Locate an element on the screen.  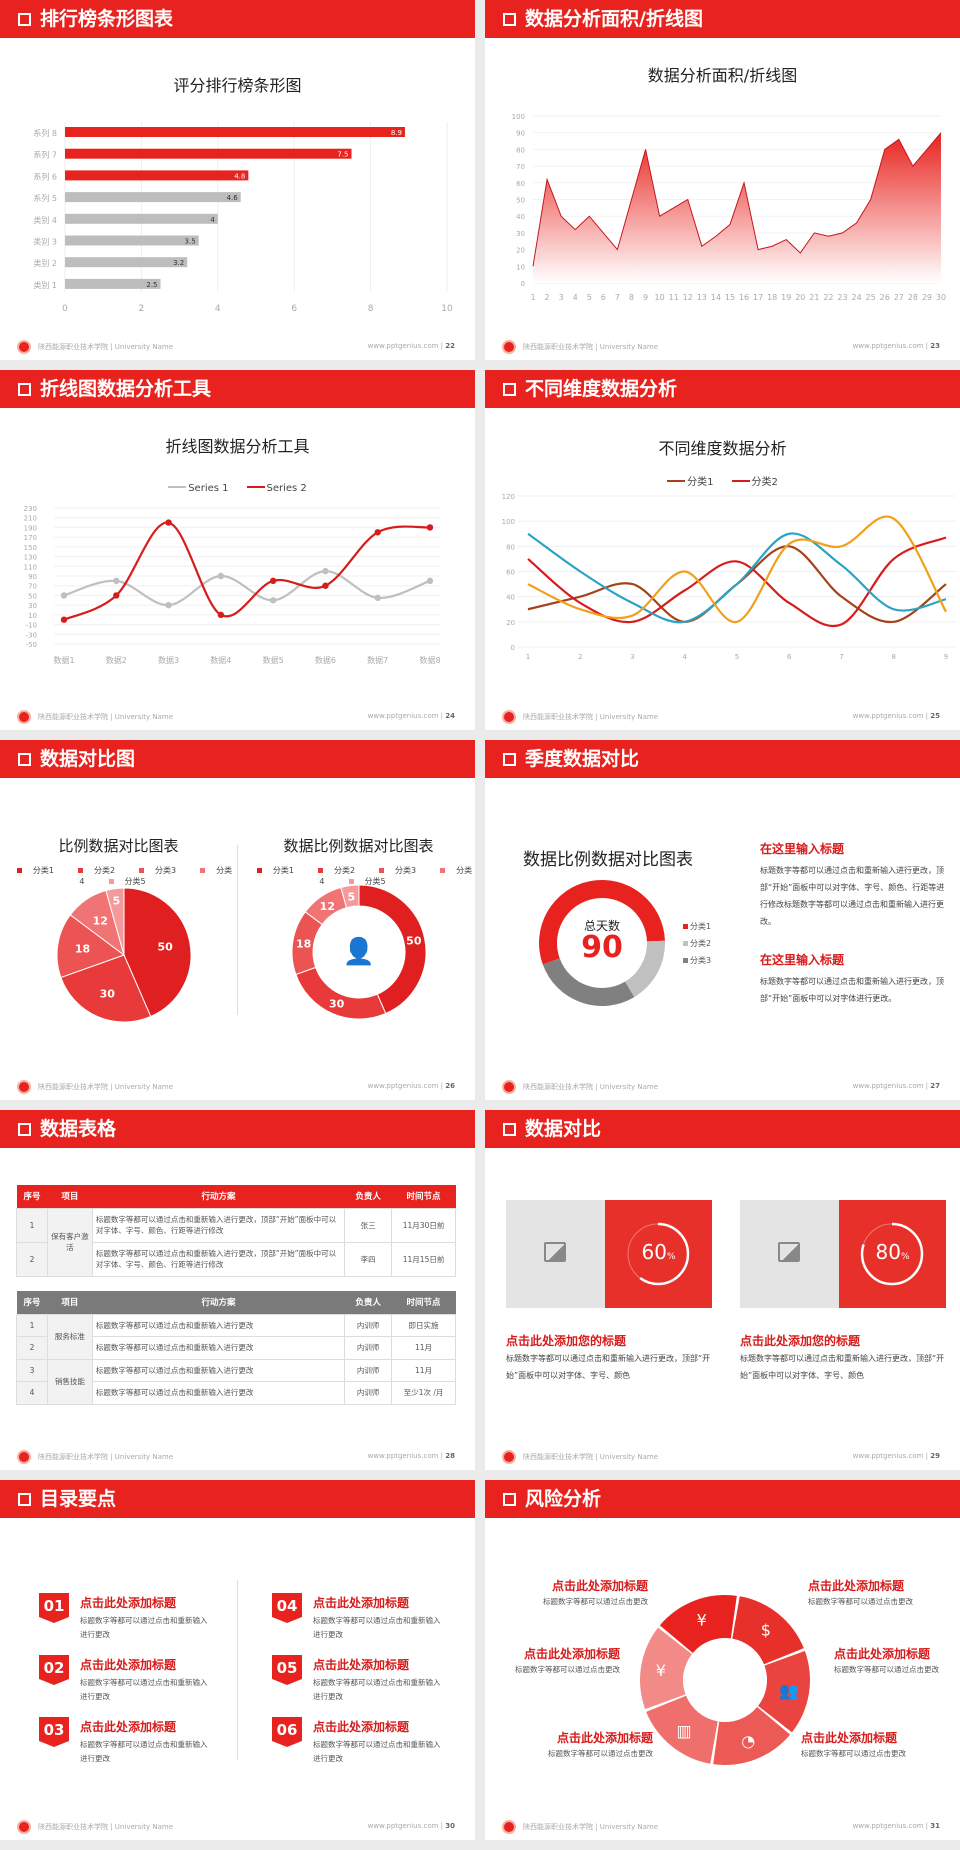
add-image-icon is located at coordinates (789, 1252).